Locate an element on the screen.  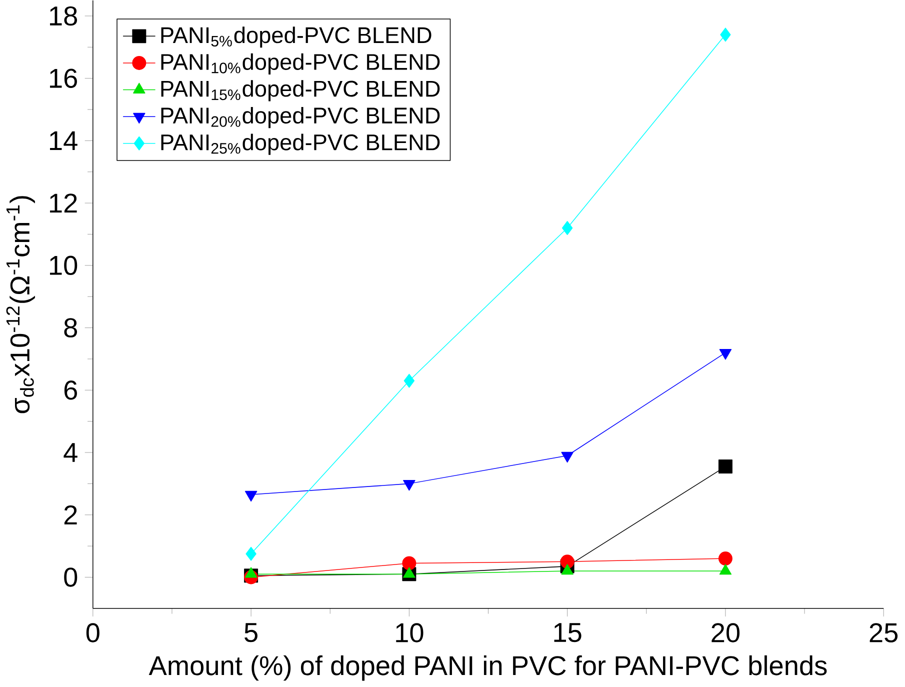
y-tick-label: 12 is located at coordinates (63, 203).